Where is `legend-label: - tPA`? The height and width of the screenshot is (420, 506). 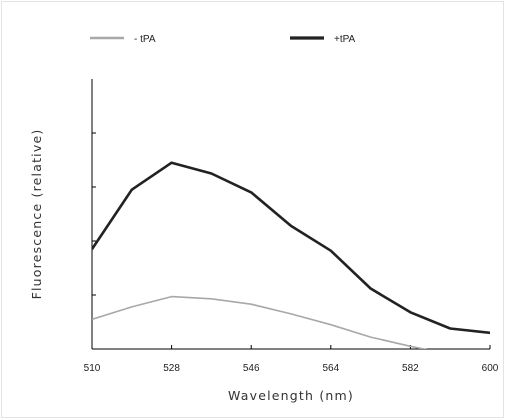
legend-label: - tPA is located at coordinates (145, 39).